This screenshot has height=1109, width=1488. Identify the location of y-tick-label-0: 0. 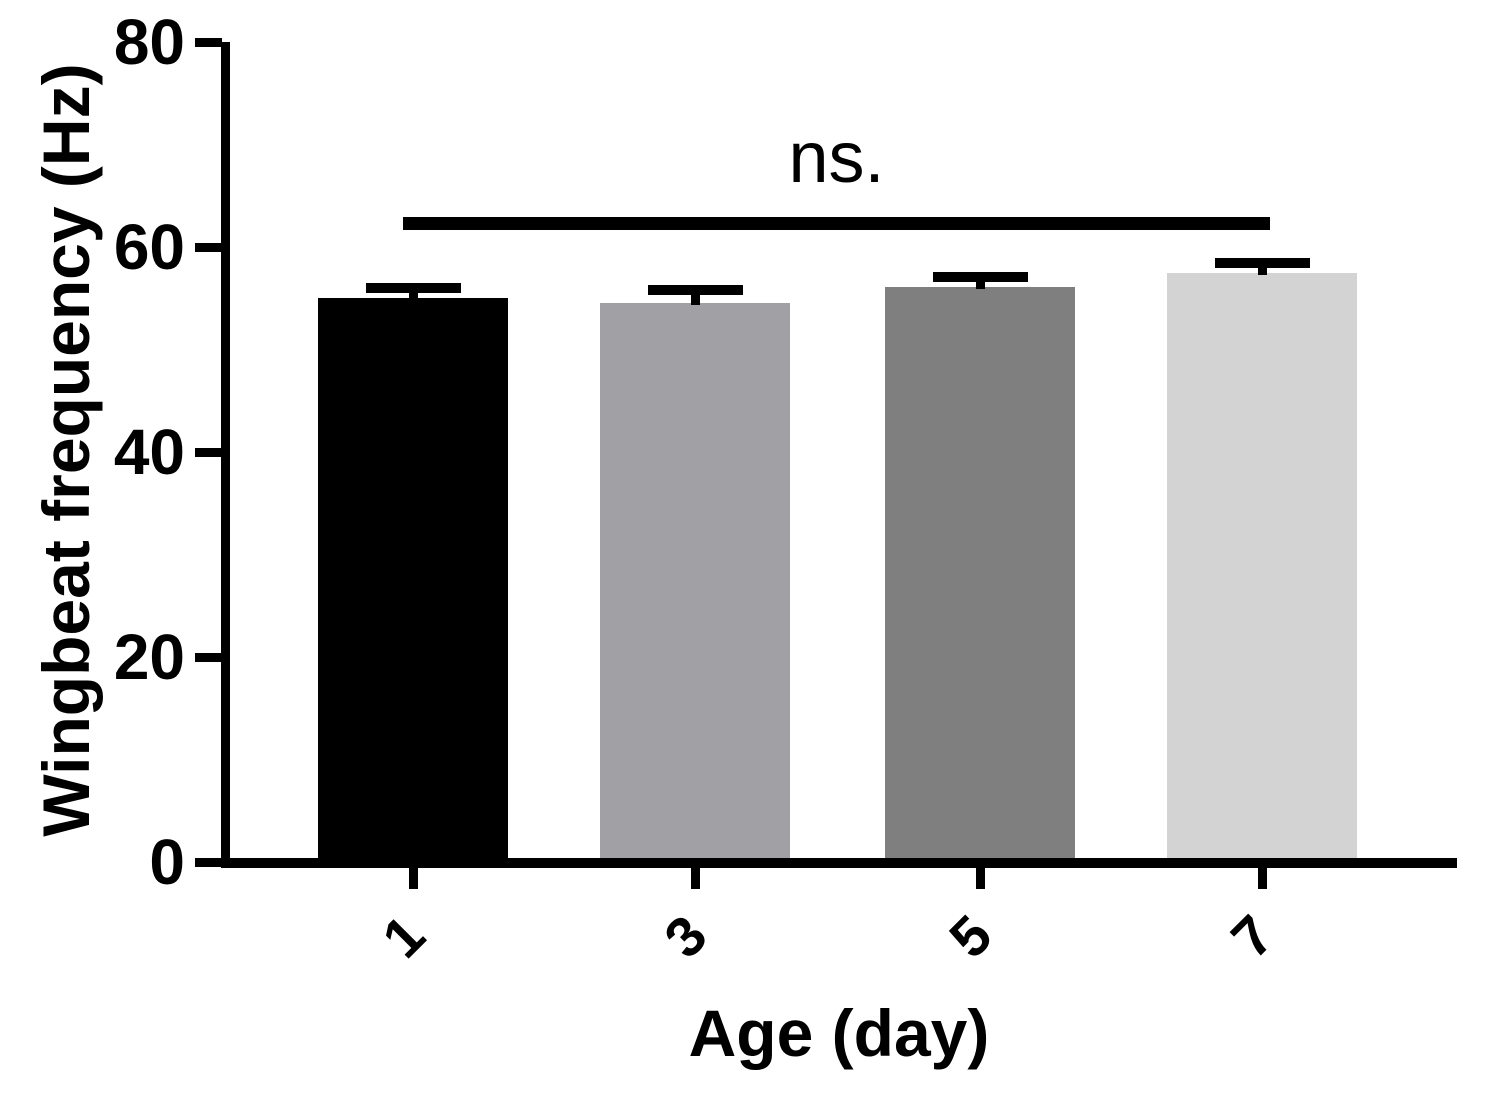
(167, 862).